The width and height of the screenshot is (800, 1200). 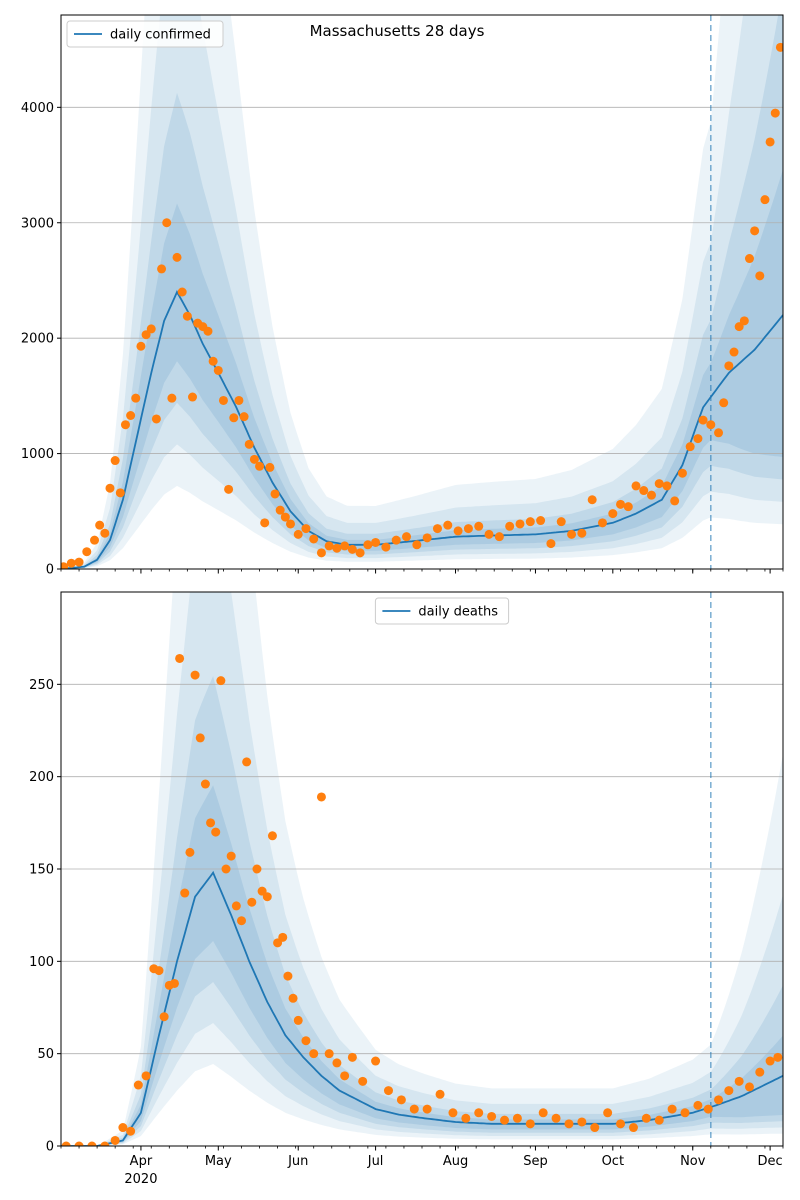 I want to click on x-tick-label: Sep, so click(x=535, y=1161).